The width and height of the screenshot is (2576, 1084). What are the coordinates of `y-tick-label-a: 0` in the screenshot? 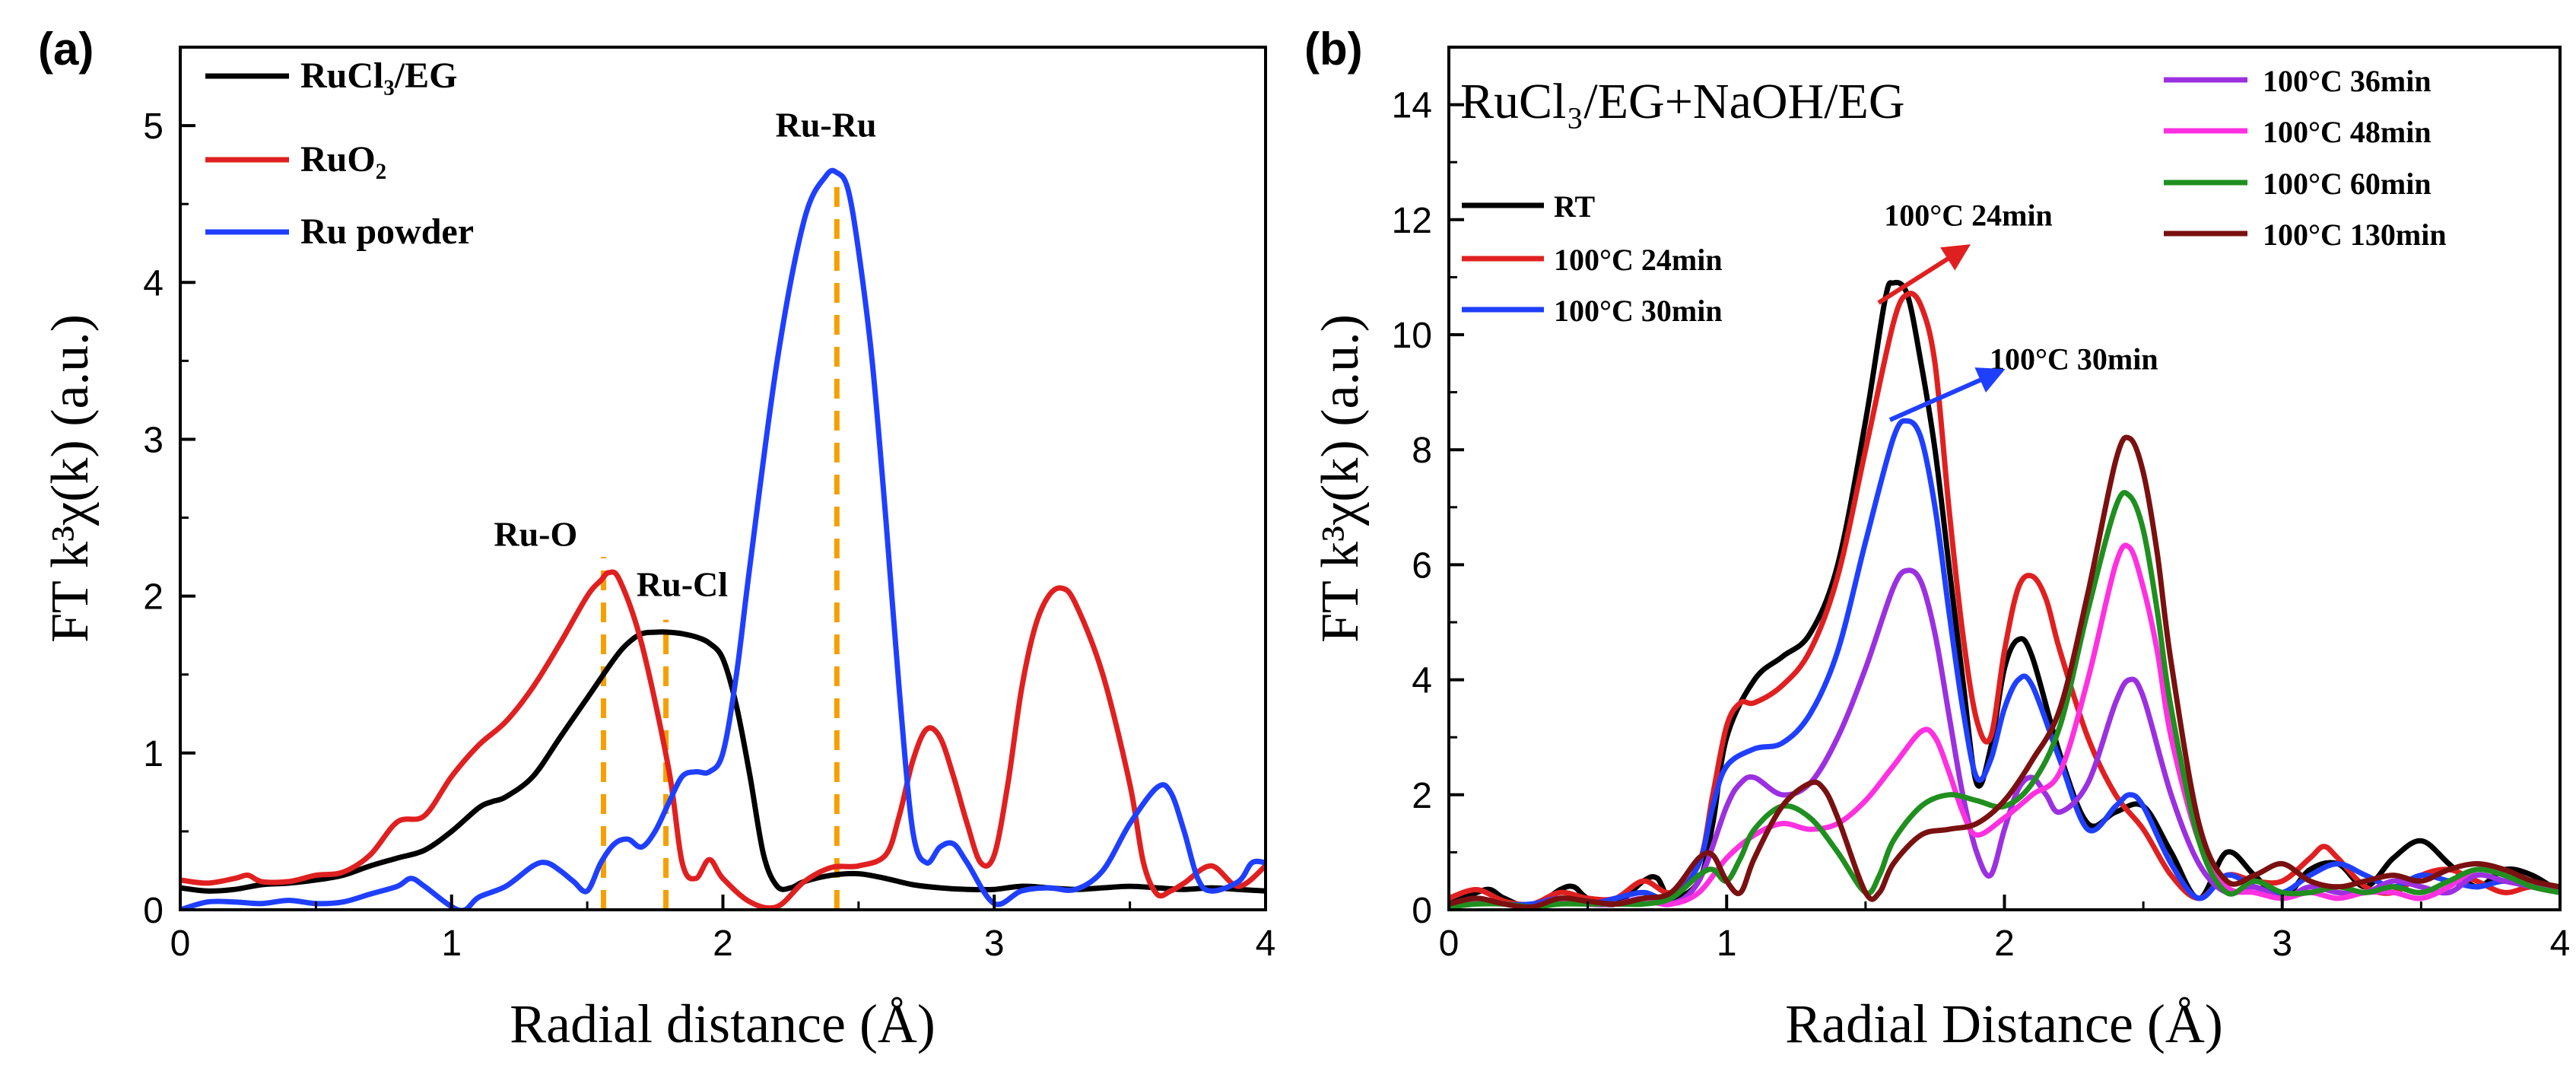 It's located at (153, 911).